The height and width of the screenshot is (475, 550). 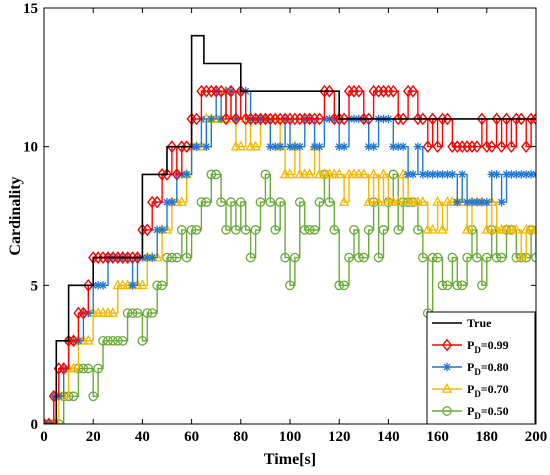 What do you see at coordinates (44, 437) in the screenshot?
I see `x-tick-label: 0` at bounding box center [44, 437].